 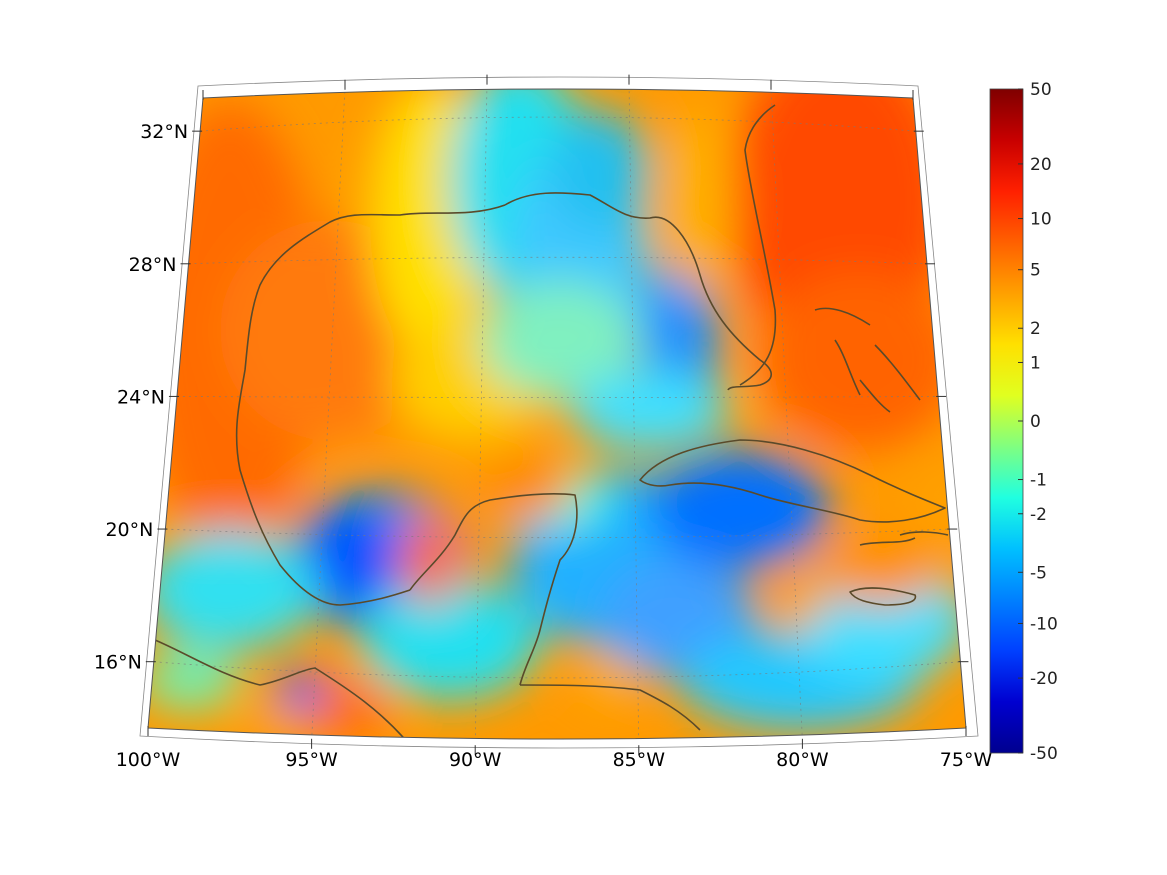 What do you see at coordinates (141, 397) in the screenshot?
I see `lat-tick-label: 24°N` at bounding box center [141, 397].